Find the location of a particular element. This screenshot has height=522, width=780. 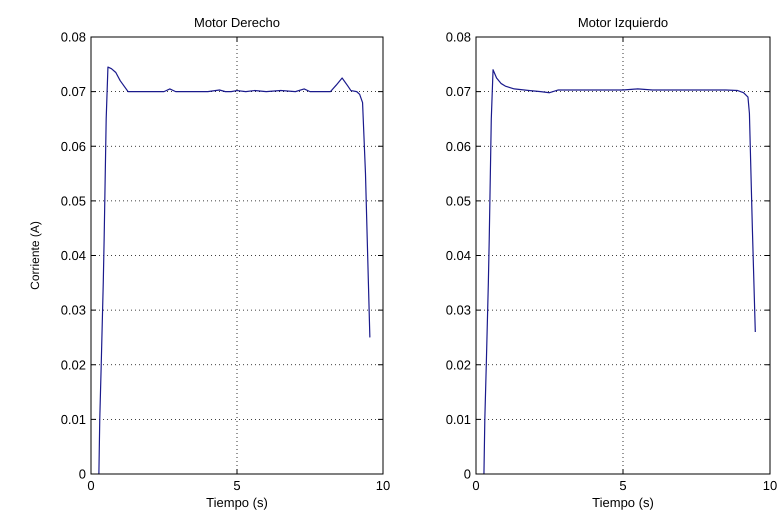

chart-title: Motor Derecho is located at coordinates (237, 22).